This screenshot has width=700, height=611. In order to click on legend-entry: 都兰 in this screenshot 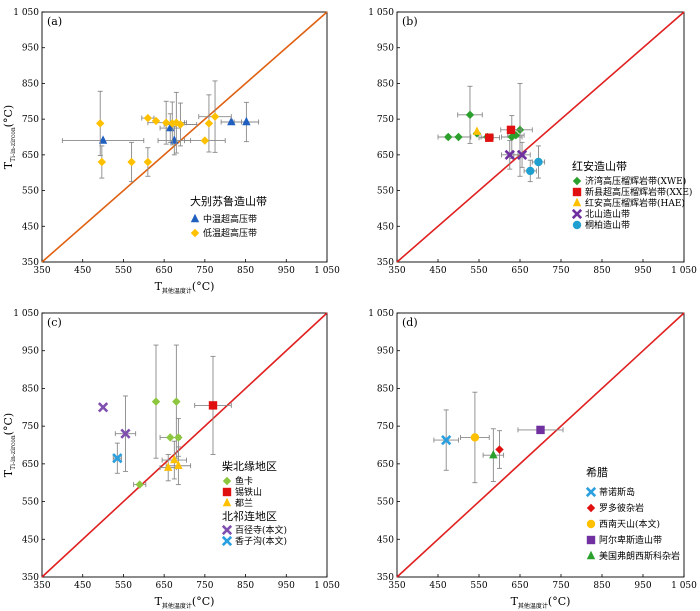, I will do `click(244, 503)`.